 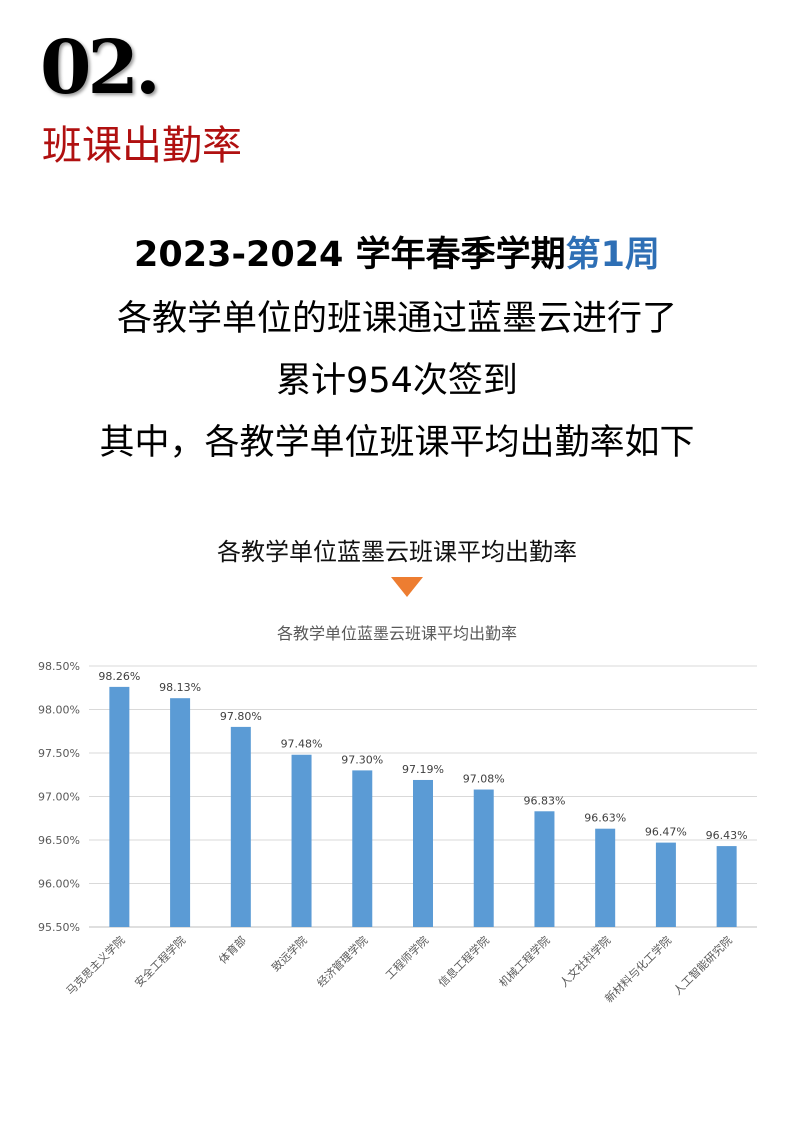 I want to click on x-tick-label: 体育部, so click(x=232, y=949).